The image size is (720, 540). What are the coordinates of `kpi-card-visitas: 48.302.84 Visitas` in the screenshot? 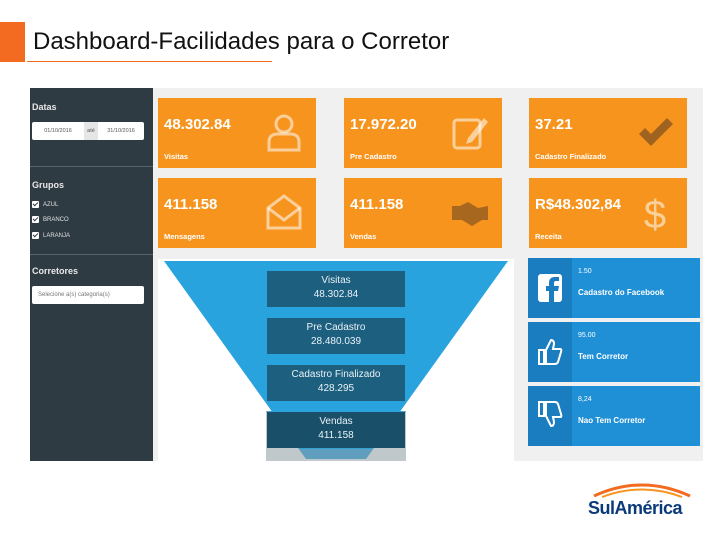 It's located at (237, 133).